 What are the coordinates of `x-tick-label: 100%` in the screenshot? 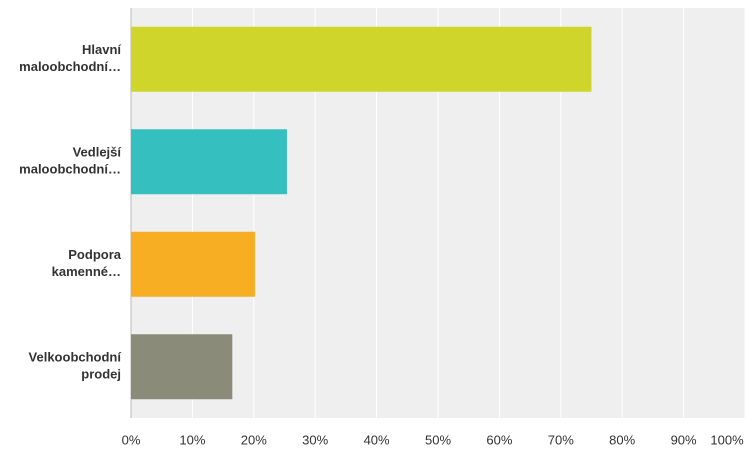 It's located at (727, 439).